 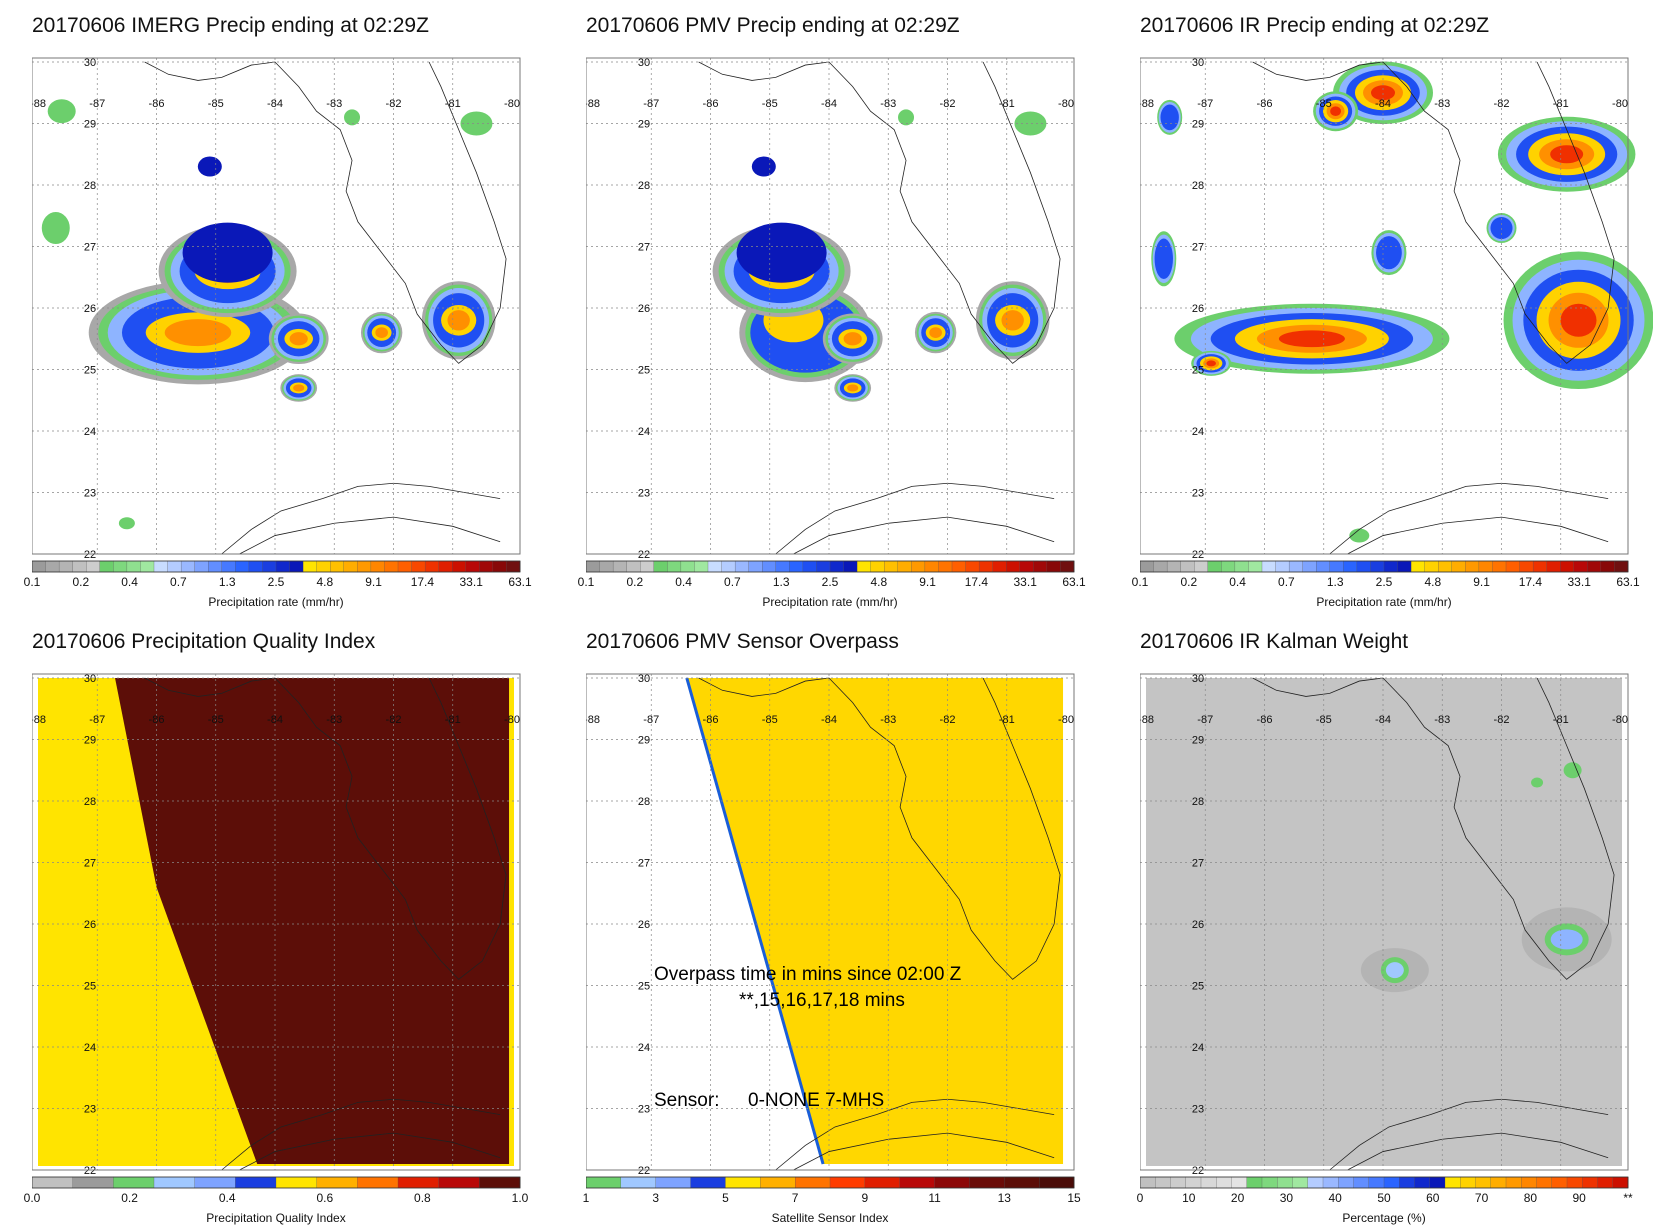 I want to click on lat-label: 23, so click(x=90, y=1110).